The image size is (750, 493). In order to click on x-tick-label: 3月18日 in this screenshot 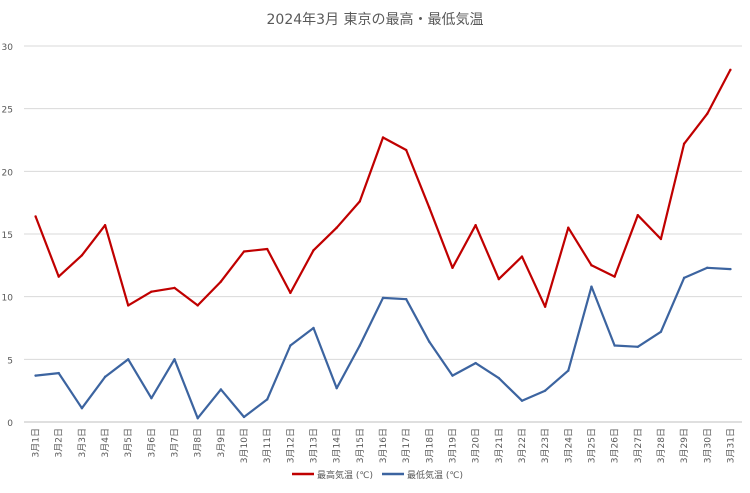, I will do `click(429, 445)`.